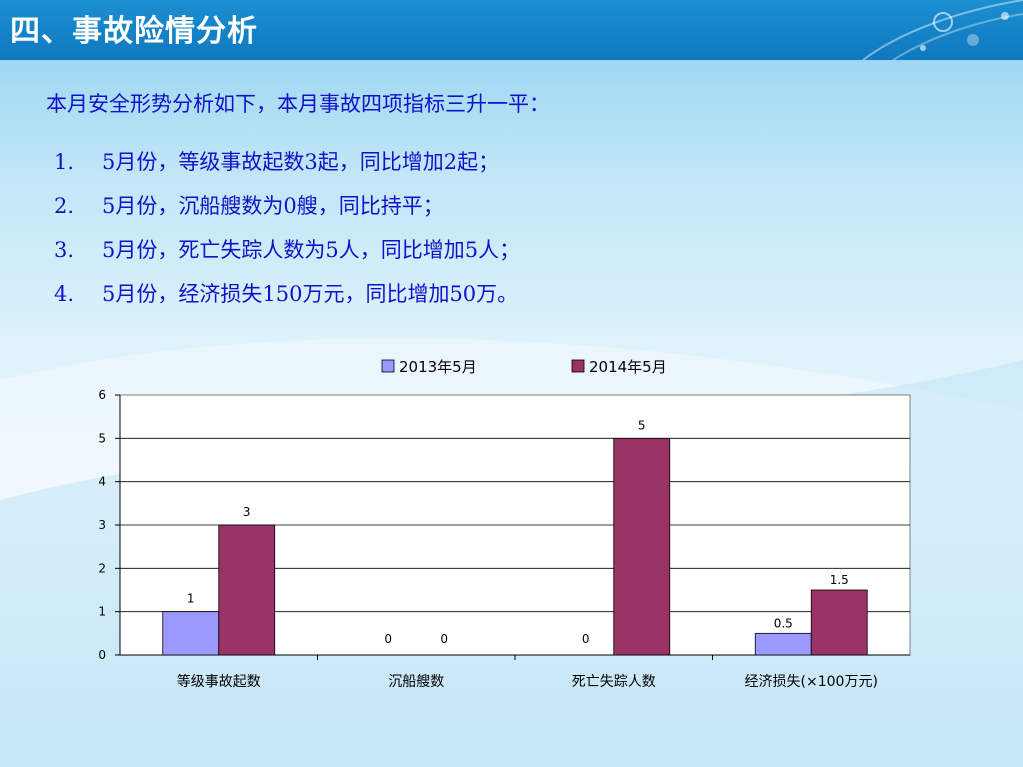 The height and width of the screenshot is (767, 1023). What do you see at coordinates (311, 250) in the screenshot?
I see `list-item-text: 5月份，死亡失踪人数为5人，同比增加5人；` at bounding box center [311, 250].